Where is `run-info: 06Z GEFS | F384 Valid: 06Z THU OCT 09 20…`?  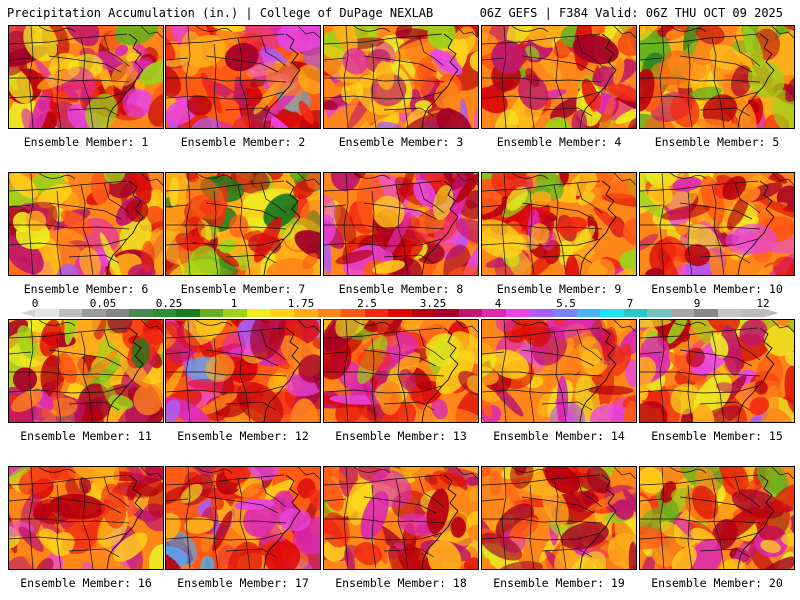
run-info: 06Z GEFS | F384 Valid: 06Z THU OCT 09 20… is located at coordinates (631, 13).